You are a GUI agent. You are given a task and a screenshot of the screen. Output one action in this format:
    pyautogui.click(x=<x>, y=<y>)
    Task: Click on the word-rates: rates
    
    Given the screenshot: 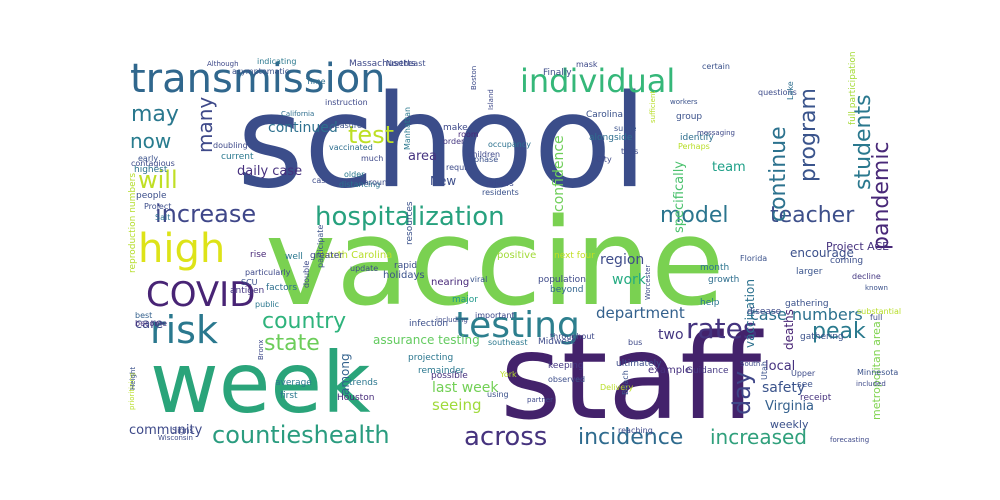 What is the action you would take?
    pyautogui.click(x=721, y=328)
    